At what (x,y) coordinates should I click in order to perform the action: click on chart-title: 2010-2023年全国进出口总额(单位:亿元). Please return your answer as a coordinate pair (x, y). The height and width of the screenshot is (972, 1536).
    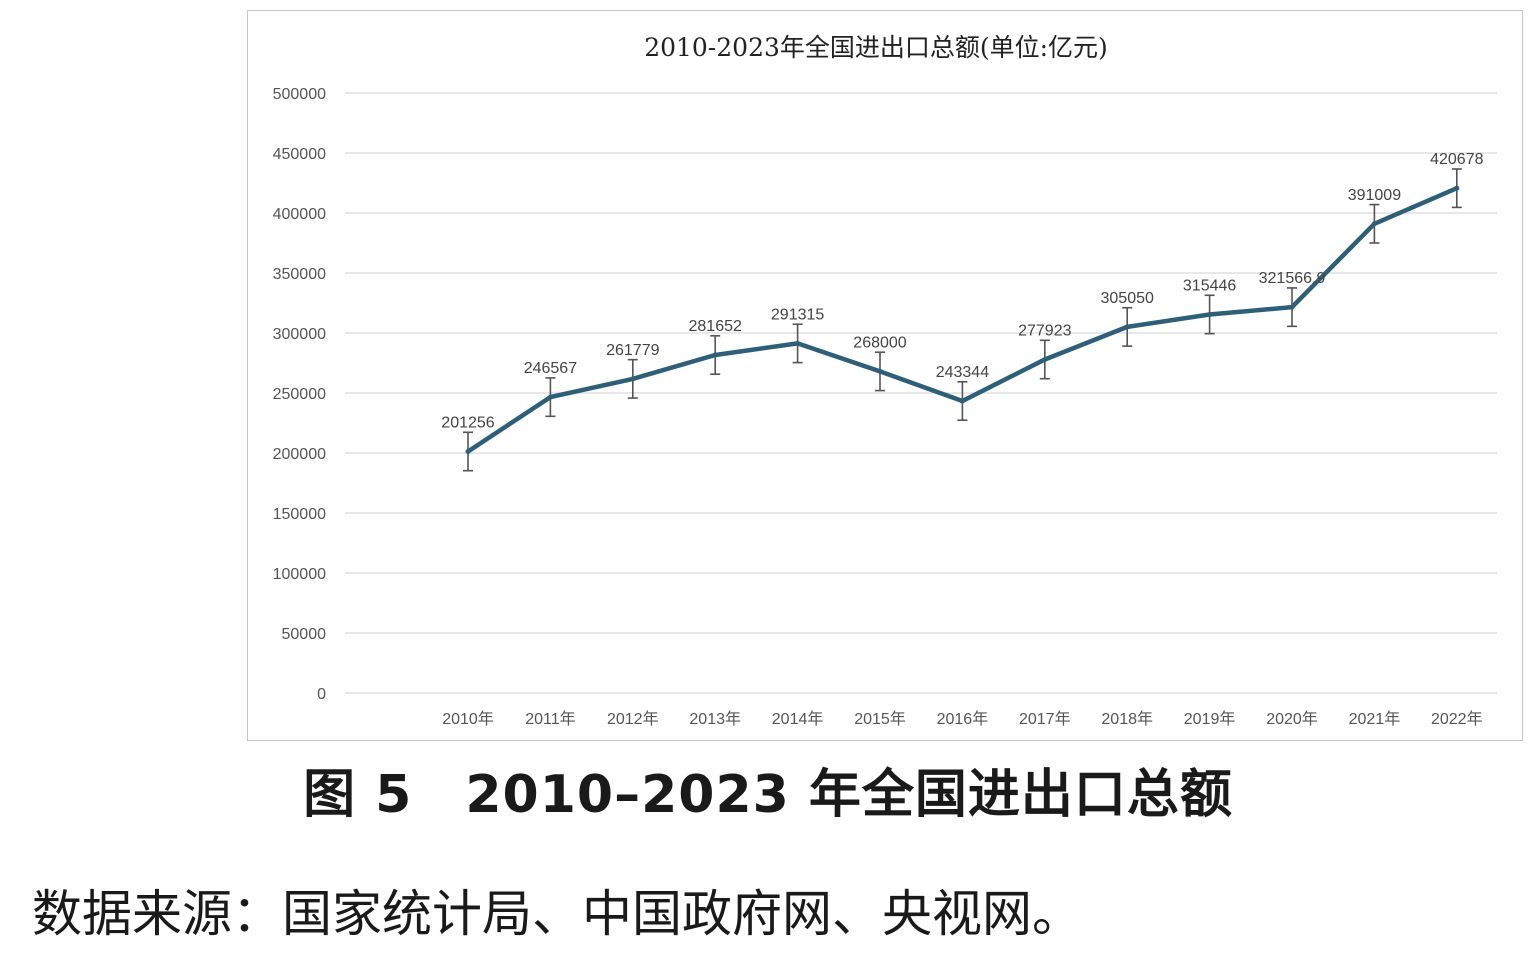
    Looking at the image, I should click on (876, 47).